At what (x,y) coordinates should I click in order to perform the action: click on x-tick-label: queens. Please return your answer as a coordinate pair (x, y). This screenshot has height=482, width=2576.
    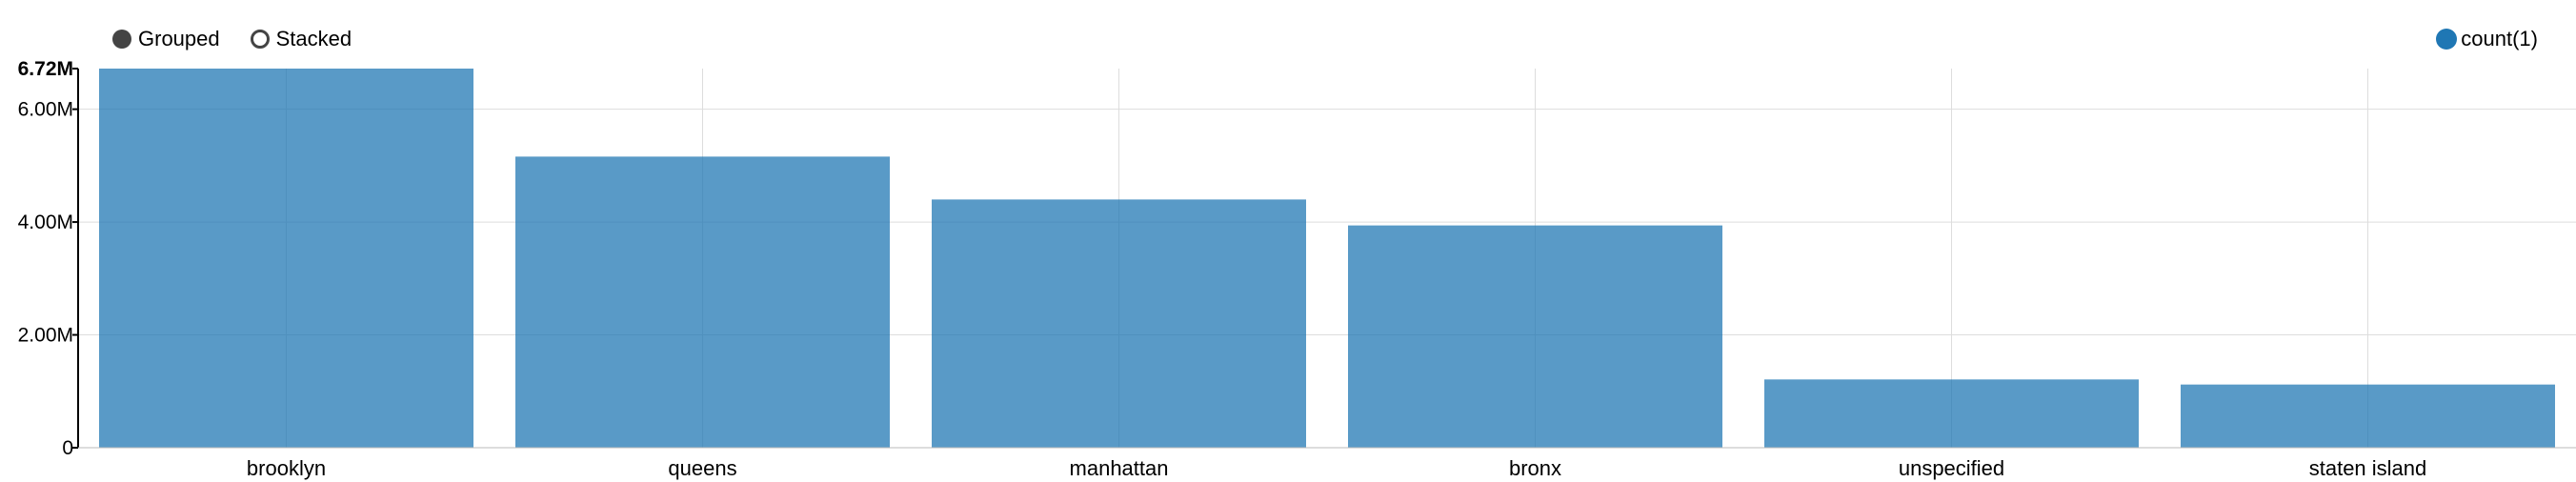
    Looking at the image, I should click on (702, 468).